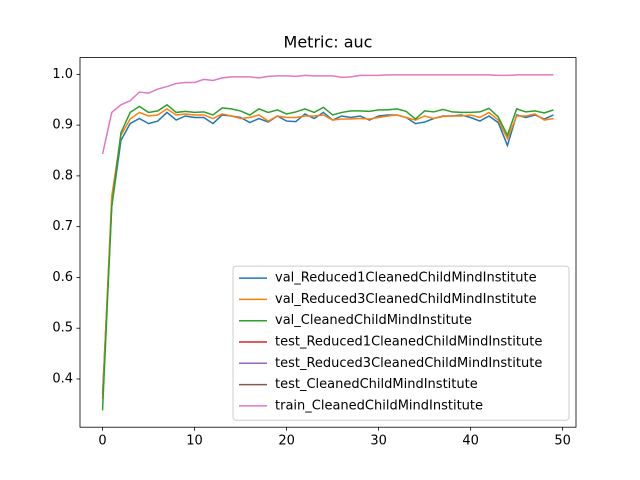 The image size is (640, 480). Describe the element at coordinates (373, 320) in the screenshot. I see `legend-label: val_CleanedChildMindInstitute` at that location.